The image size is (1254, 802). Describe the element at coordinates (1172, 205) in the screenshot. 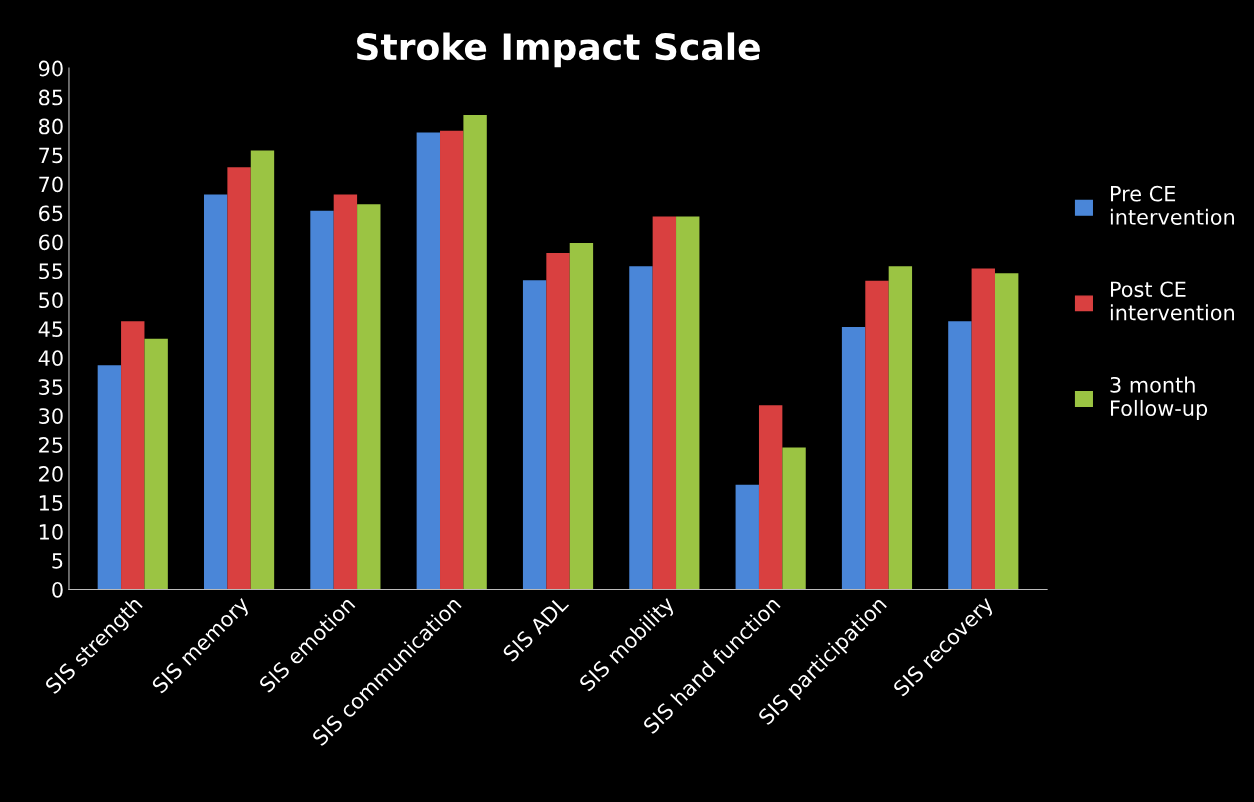

I see `legend-label: Pre CE intervention` at that location.